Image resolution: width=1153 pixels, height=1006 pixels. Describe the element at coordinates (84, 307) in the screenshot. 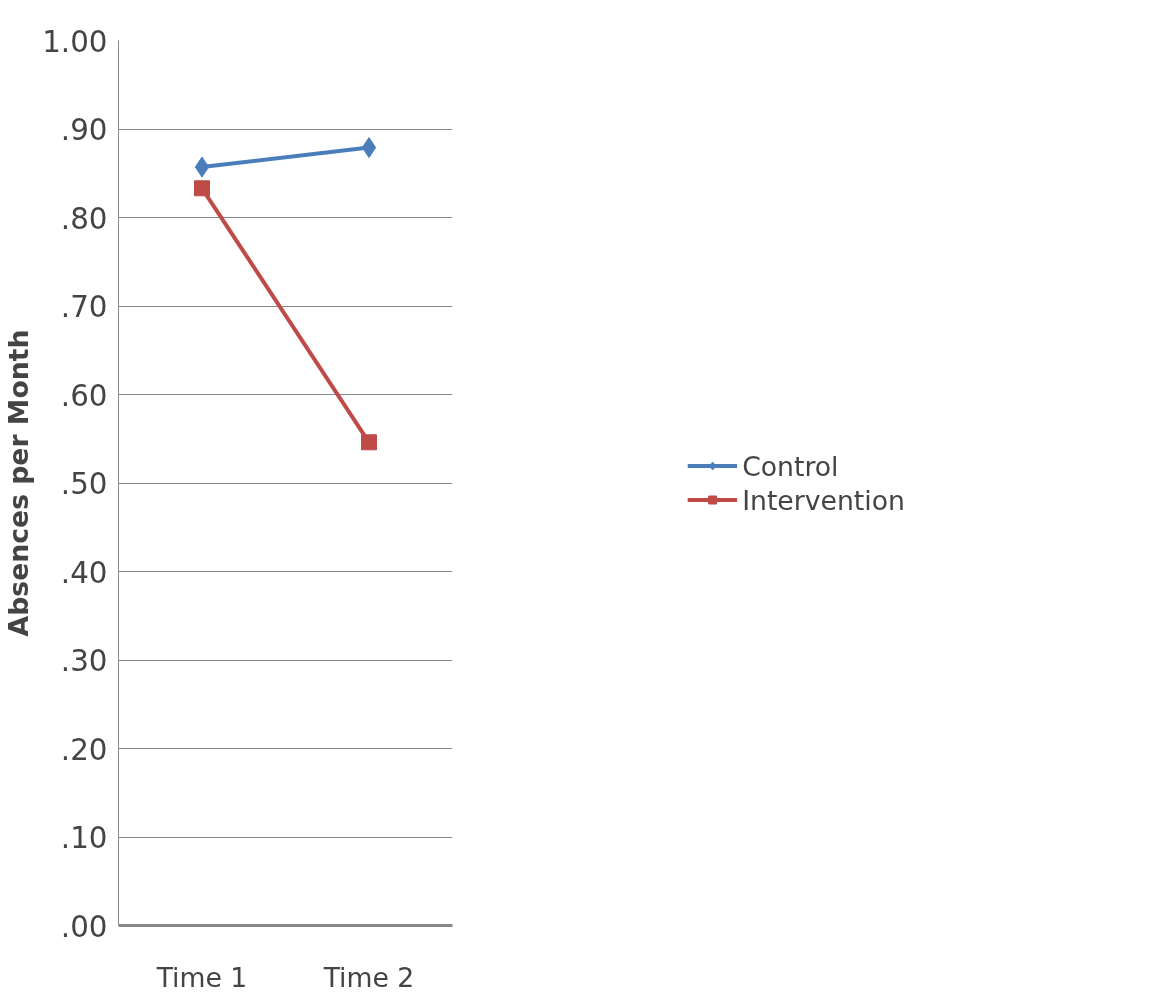

I see `y-tick-label: .70` at that location.